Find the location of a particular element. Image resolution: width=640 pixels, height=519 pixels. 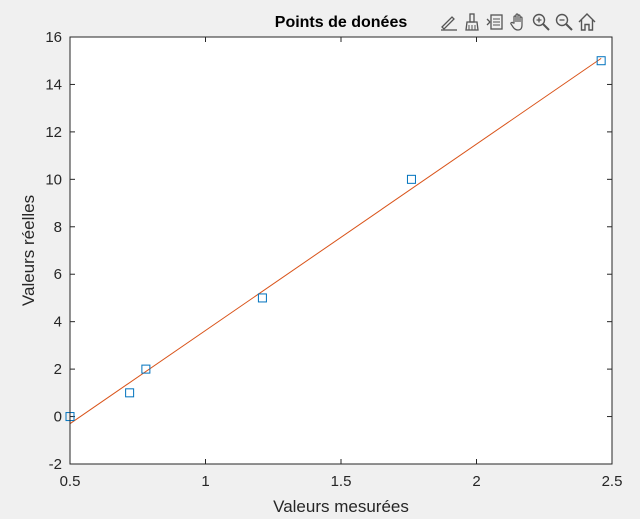

x-axis-label: Valeurs mesurées is located at coordinates (341, 506).